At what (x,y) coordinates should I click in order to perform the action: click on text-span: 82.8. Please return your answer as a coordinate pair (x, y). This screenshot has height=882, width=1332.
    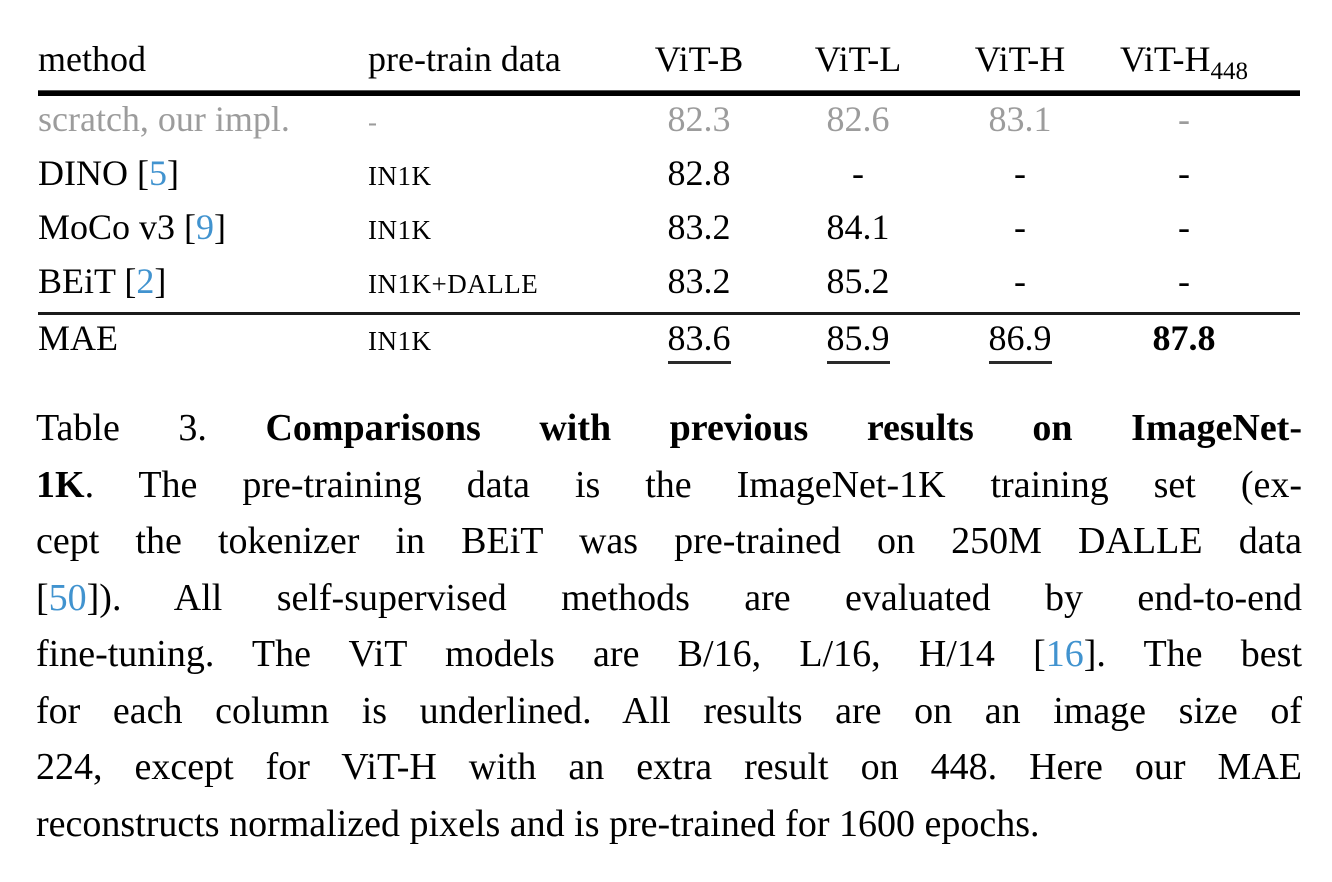
    Looking at the image, I should click on (699, 173).